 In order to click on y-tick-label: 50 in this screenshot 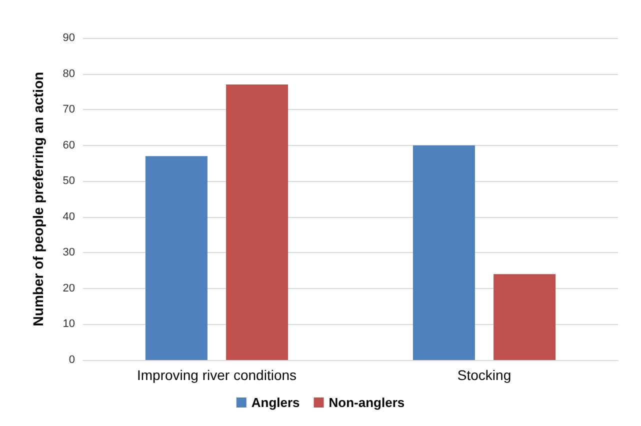, I will do `click(68, 181)`.